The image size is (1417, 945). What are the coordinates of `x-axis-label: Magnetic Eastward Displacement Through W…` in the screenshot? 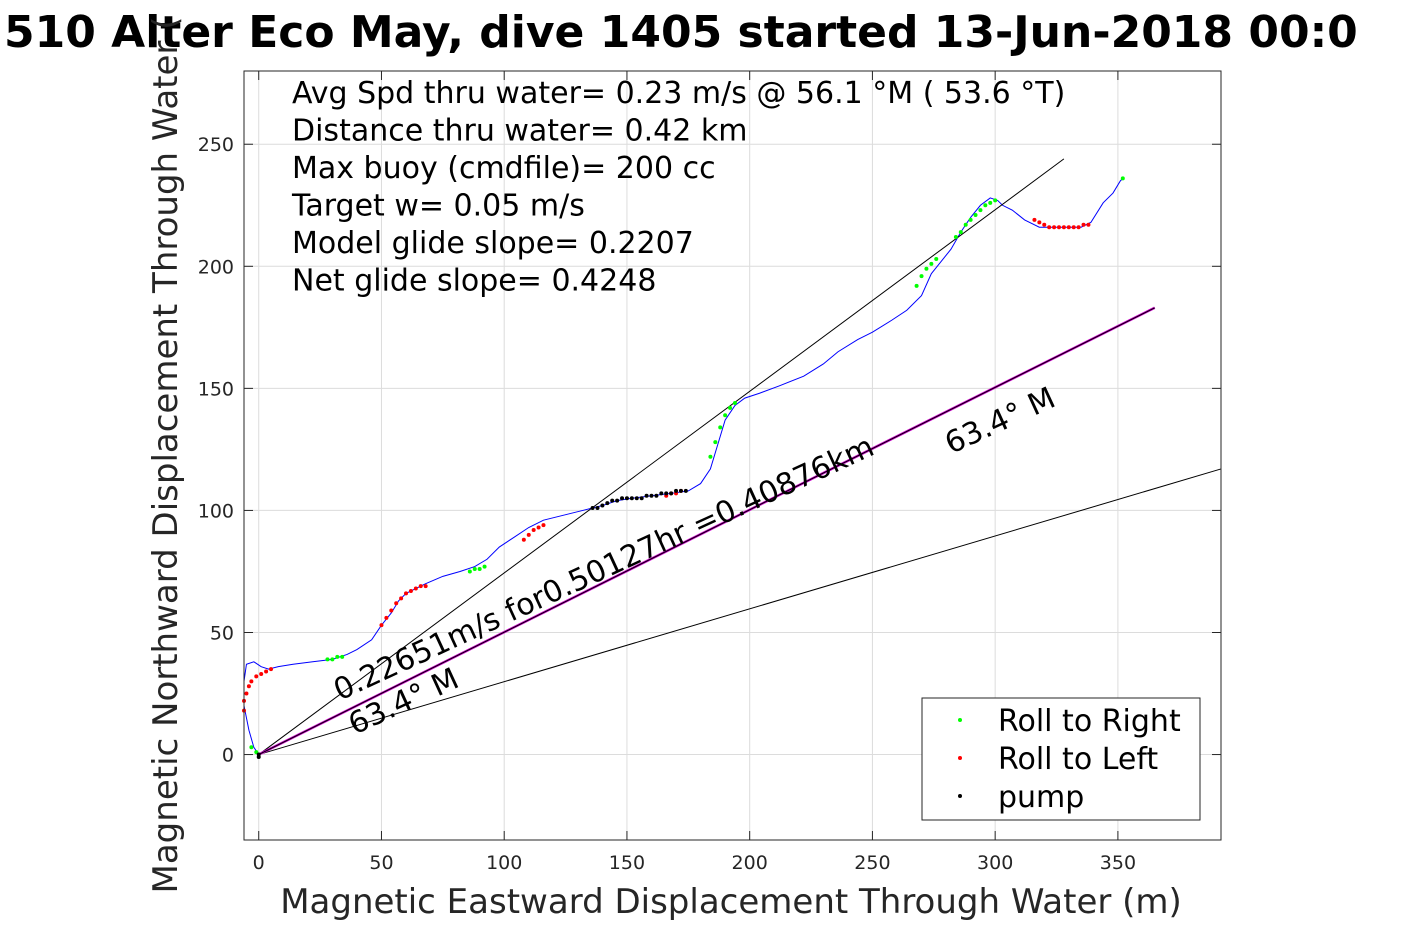 It's located at (731, 902).